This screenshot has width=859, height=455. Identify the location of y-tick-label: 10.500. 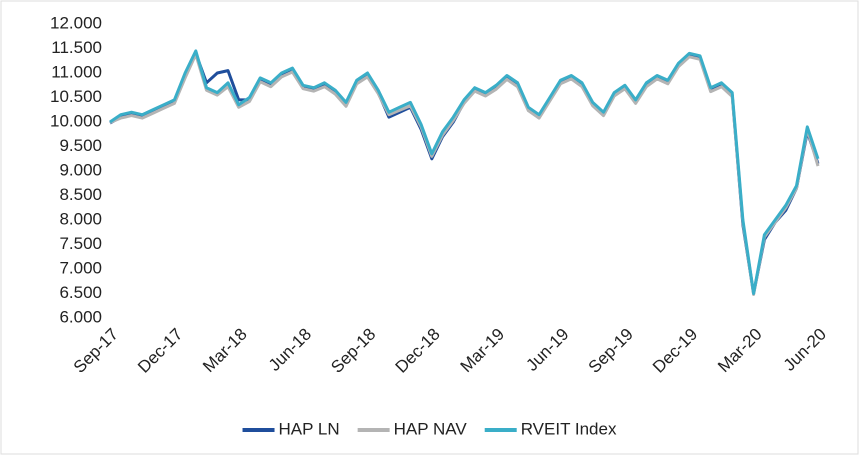
(76, 96).